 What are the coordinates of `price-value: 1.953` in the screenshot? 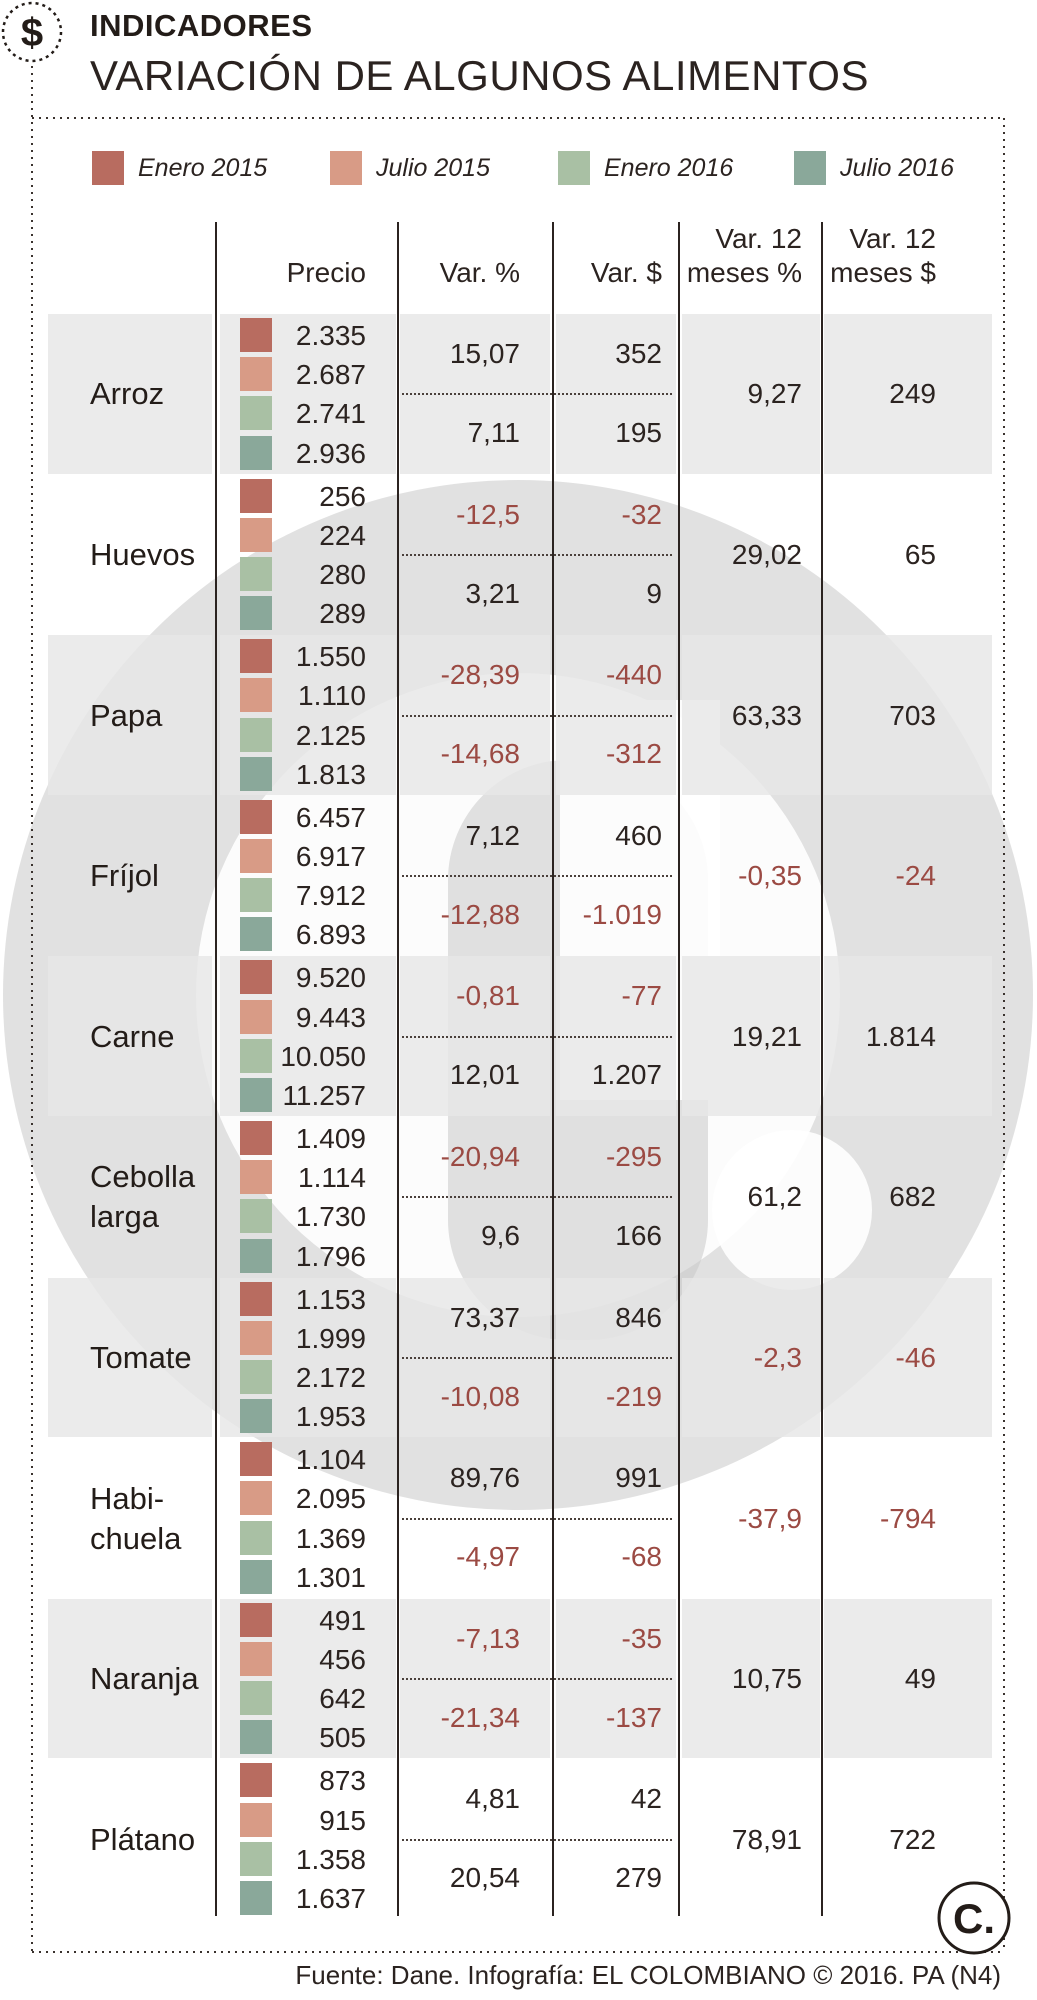 It's located at (330, 1417).